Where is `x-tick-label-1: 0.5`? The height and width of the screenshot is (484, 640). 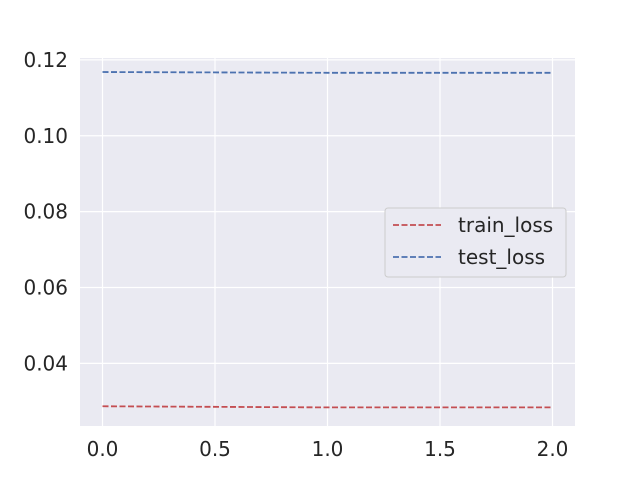
x-tick-label-1: 0.5 is located at coordinates (215, 449).